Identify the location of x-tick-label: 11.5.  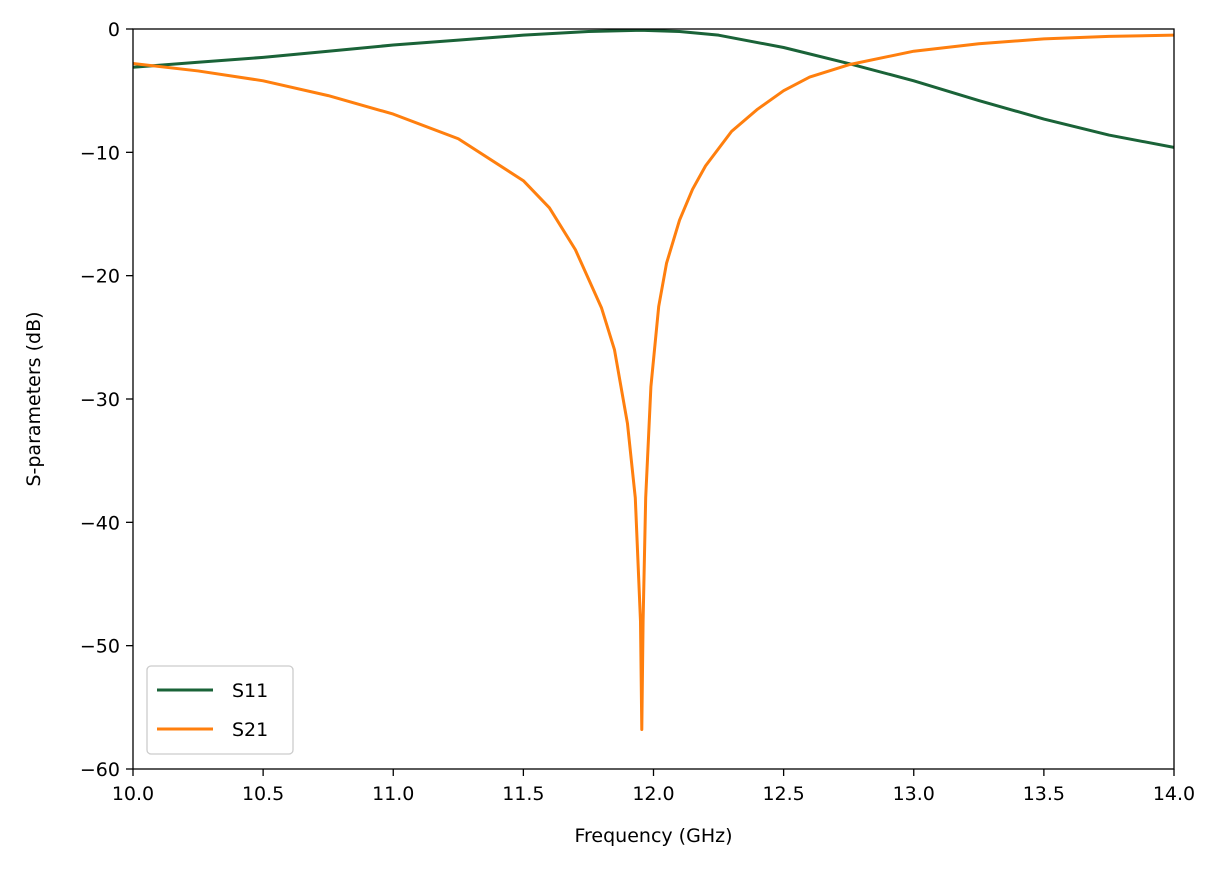
(523, 794).